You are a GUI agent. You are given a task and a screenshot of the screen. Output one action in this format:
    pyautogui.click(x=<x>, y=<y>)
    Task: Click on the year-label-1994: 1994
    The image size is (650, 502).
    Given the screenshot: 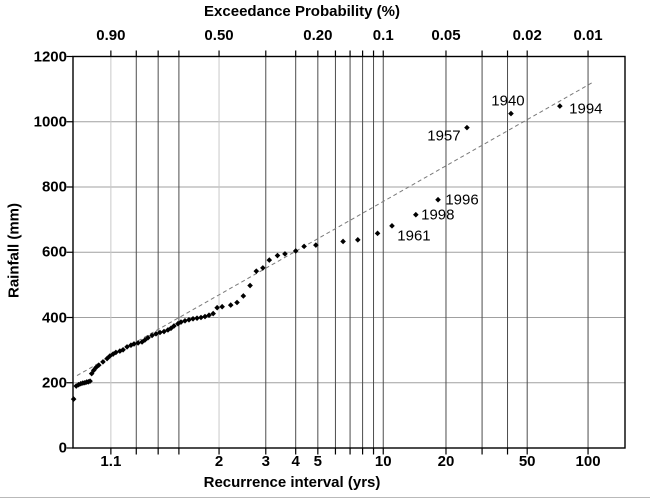 What is the action you would take?
    pyautogui.click(x=586, y=109)
    